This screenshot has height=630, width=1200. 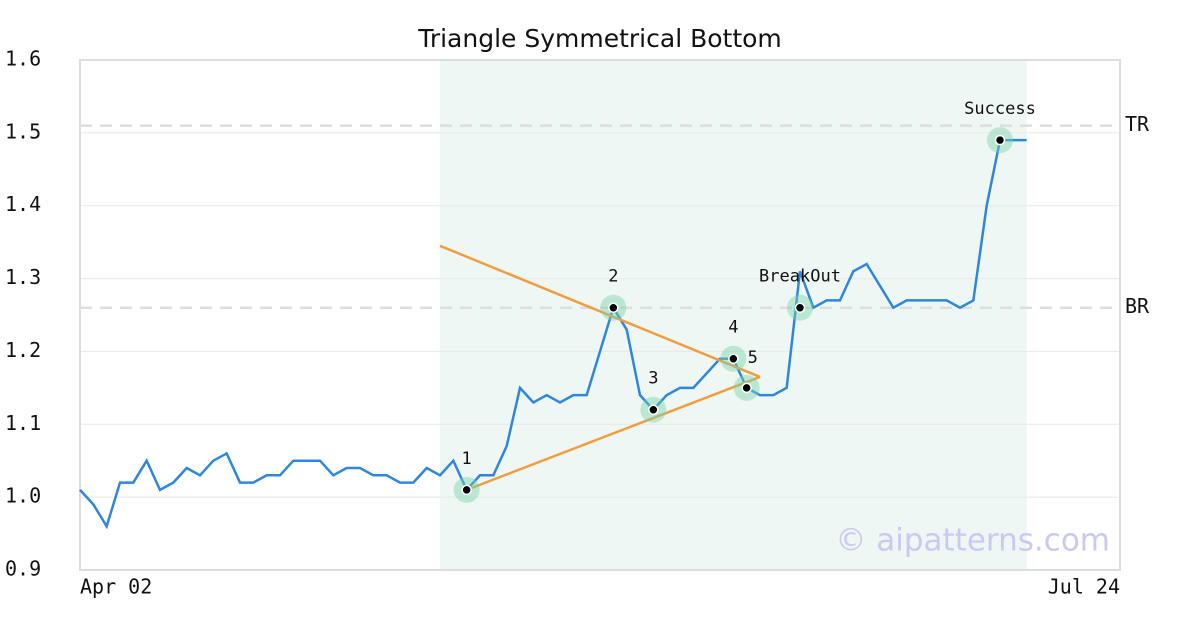 What do you see at coordinates (800, 277) in the screenshot?
I see `point-label: BreakOut` at bounding box center [800, 277].